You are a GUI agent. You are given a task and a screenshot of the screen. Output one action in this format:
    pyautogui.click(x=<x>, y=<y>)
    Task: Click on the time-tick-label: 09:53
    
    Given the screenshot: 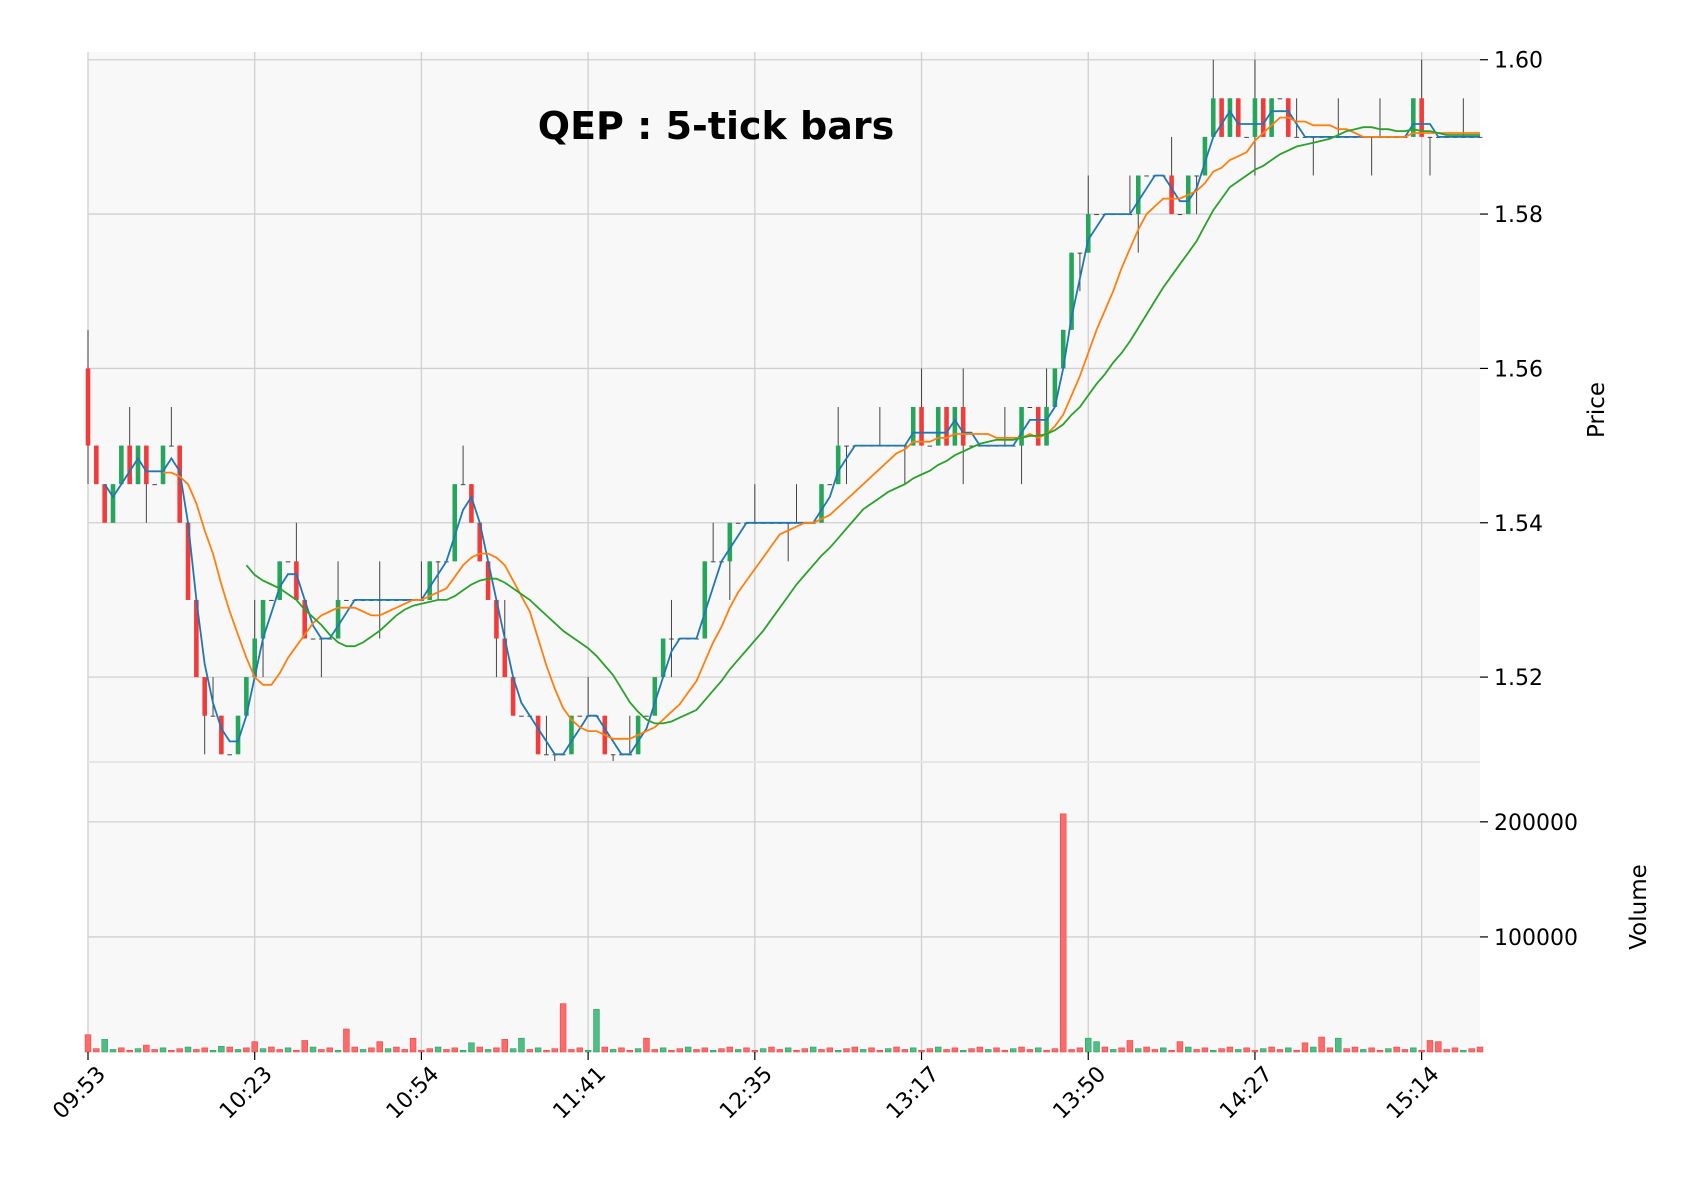 What is the action you would take?
    pyautogui.click(x=79, y=1093)
    